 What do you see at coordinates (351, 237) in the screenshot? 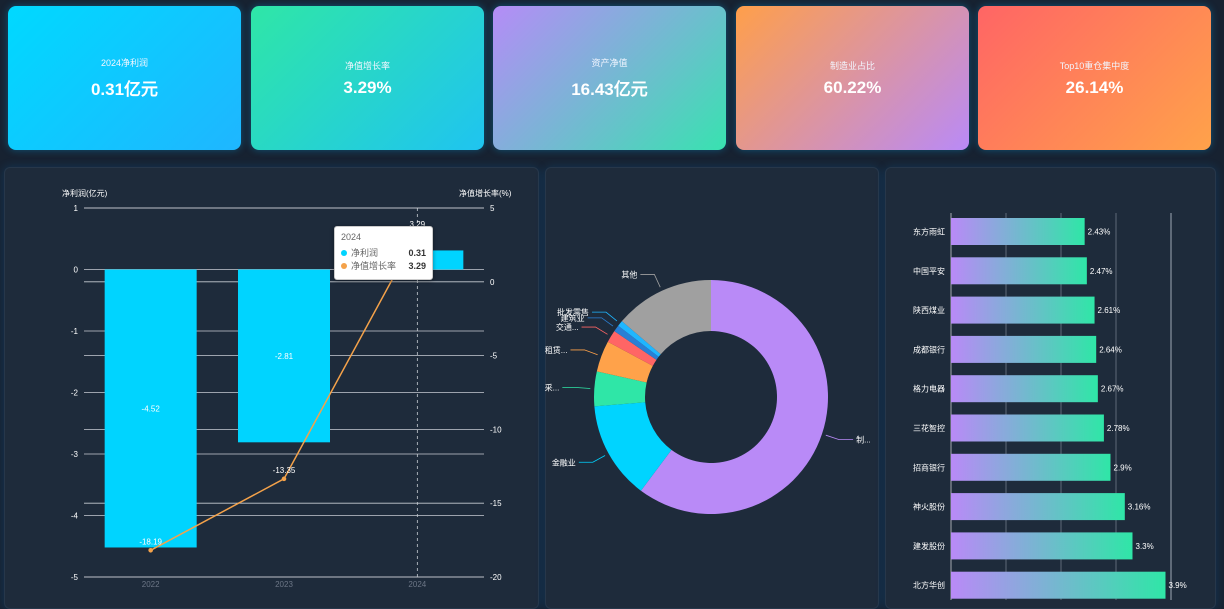
I see `tooltip-title: 2024` at bounding box center [351, 237].